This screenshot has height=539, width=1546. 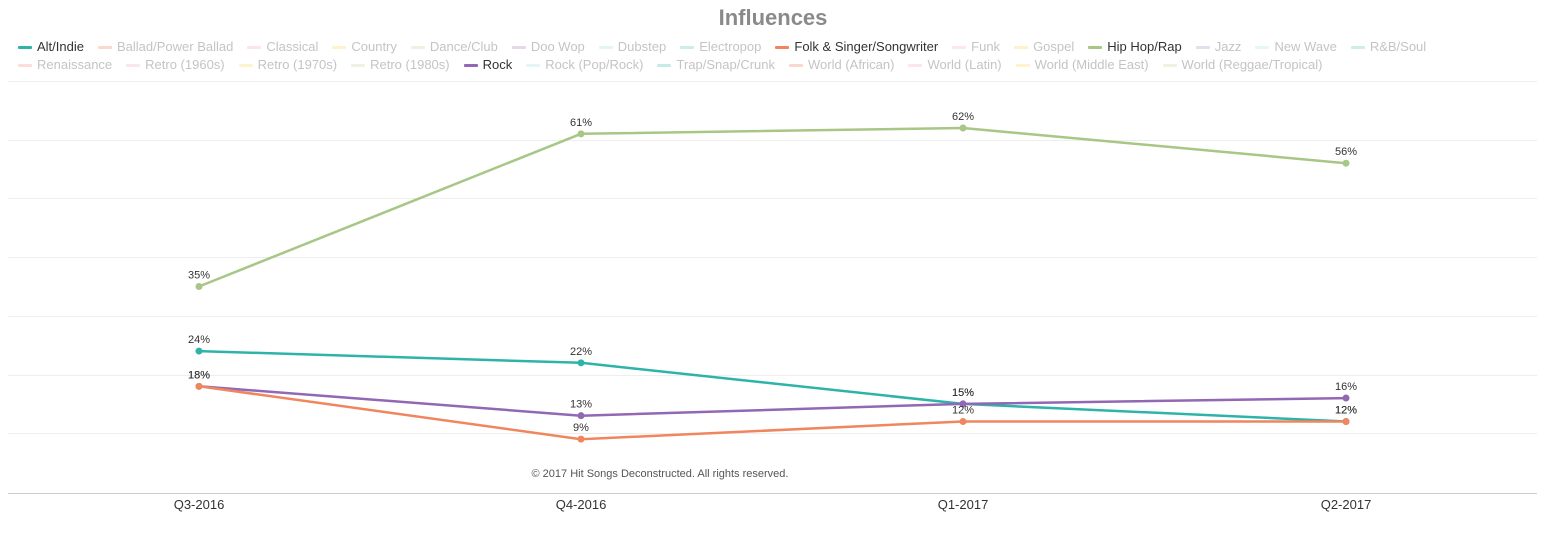 What do you see at coordinates (581, 352) in the screenshot?
I see `data-label-alt-indie: 22%` at bounding box center [581, 352].